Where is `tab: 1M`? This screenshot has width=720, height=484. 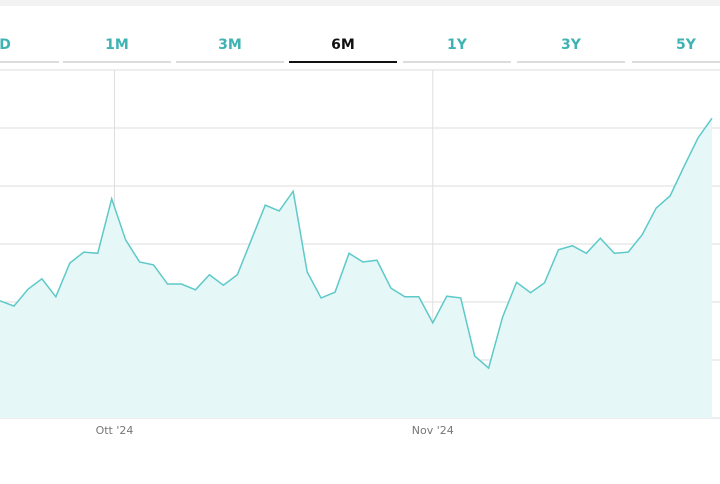
tab: 1M is located at coordinates (117, 50).